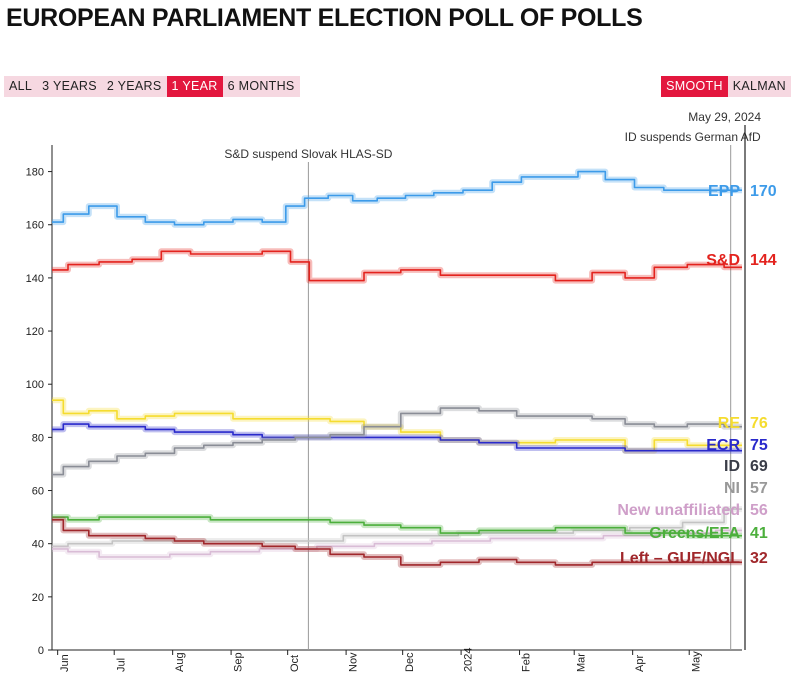  I want to click on annotation-label: ID suspends German AfD, so click(693, 137).